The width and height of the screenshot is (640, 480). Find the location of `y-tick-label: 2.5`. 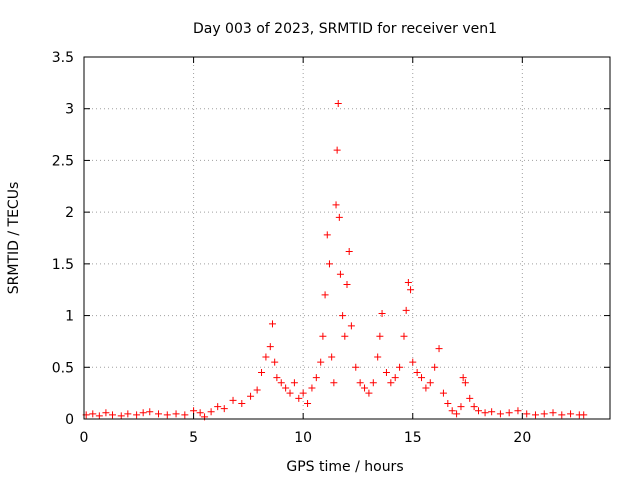

y-tick-label: 2.5 is located at coordinates (63, 161).